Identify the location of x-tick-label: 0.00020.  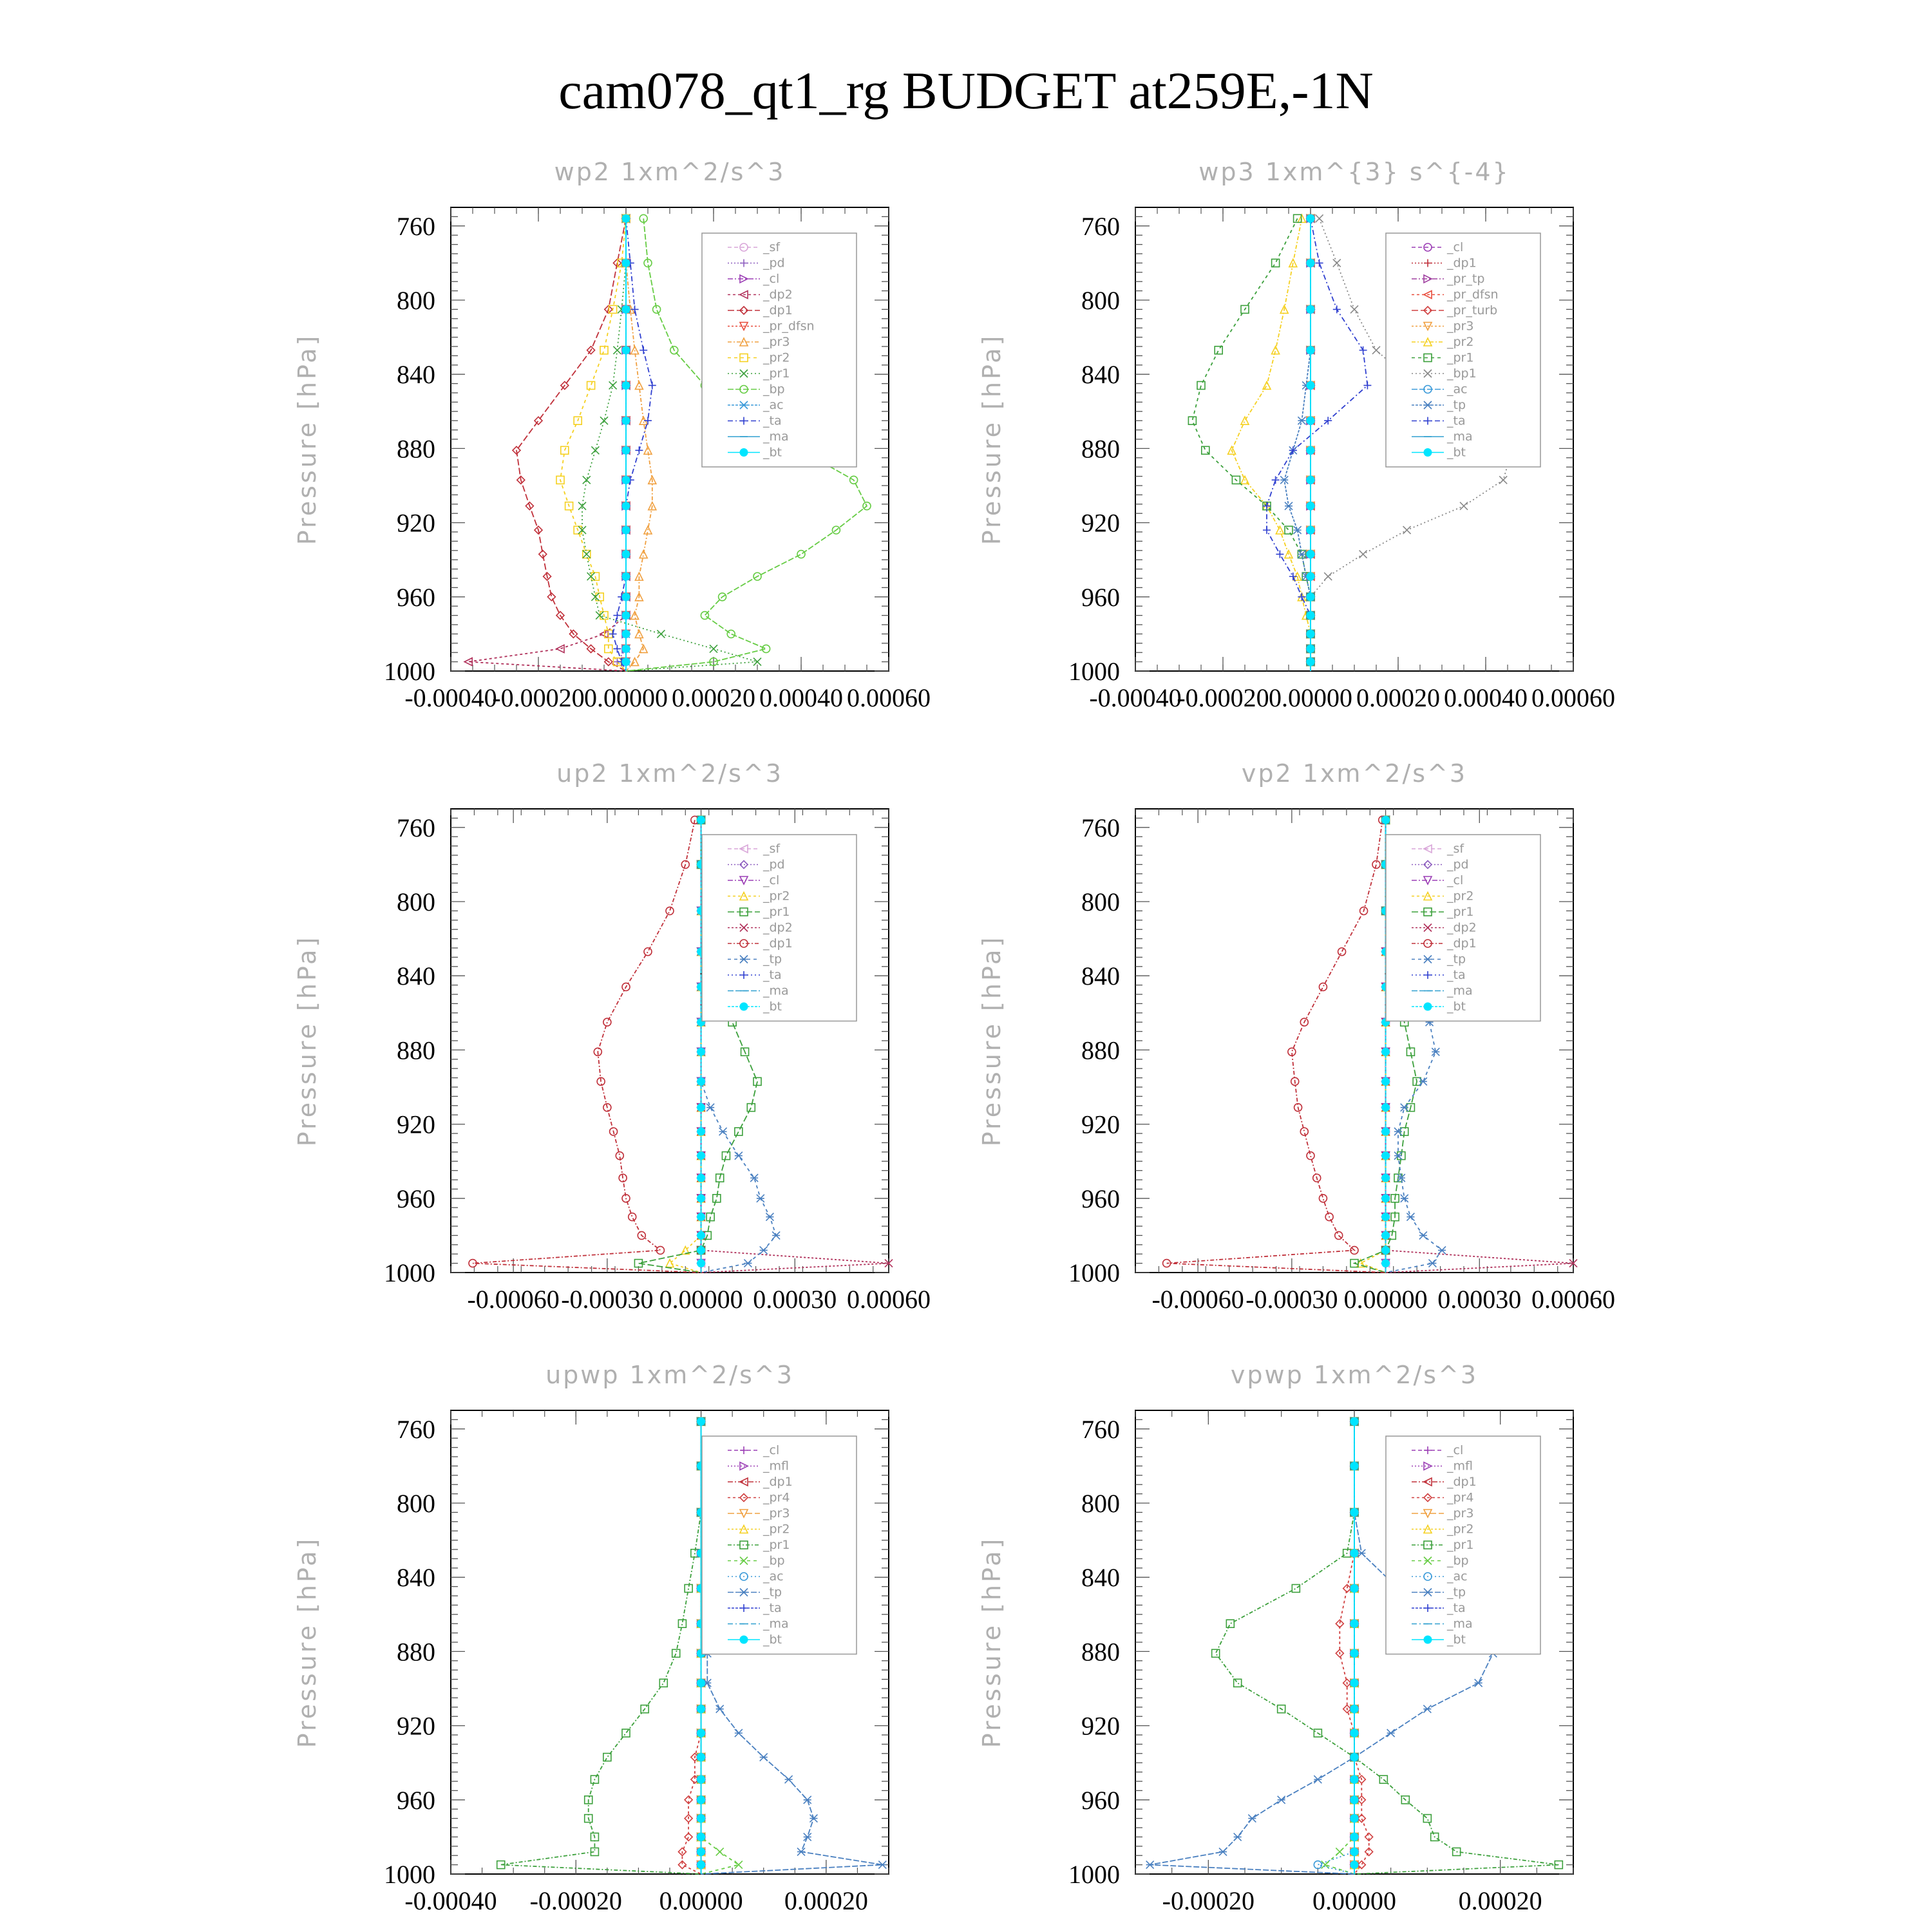
(1398, 697).